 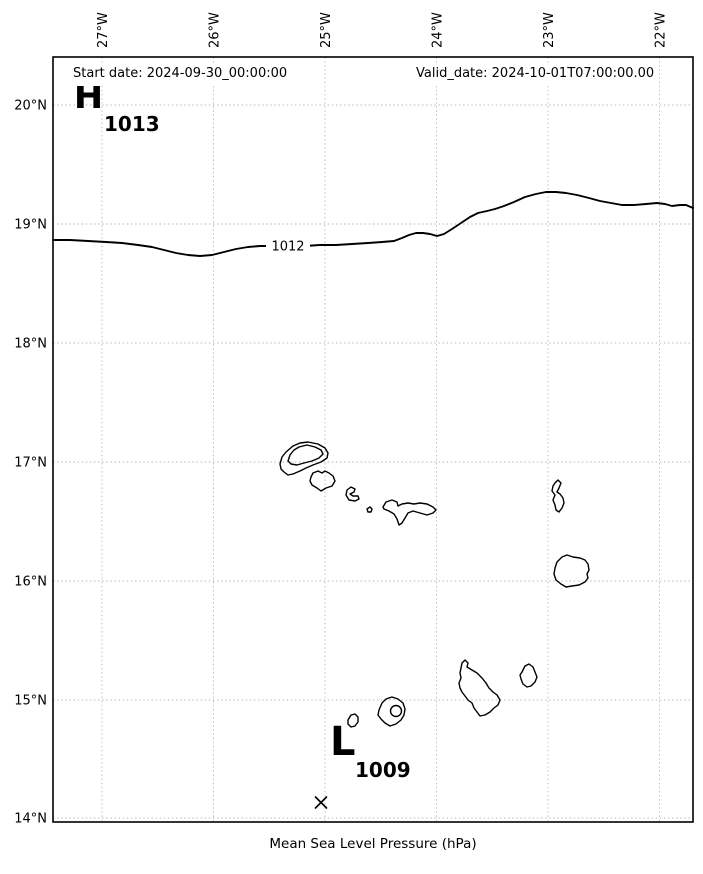 What do you see at coordinates (558, 496) in the screenshot?
I see `coastline-sal` at bounding box center [558, 496].